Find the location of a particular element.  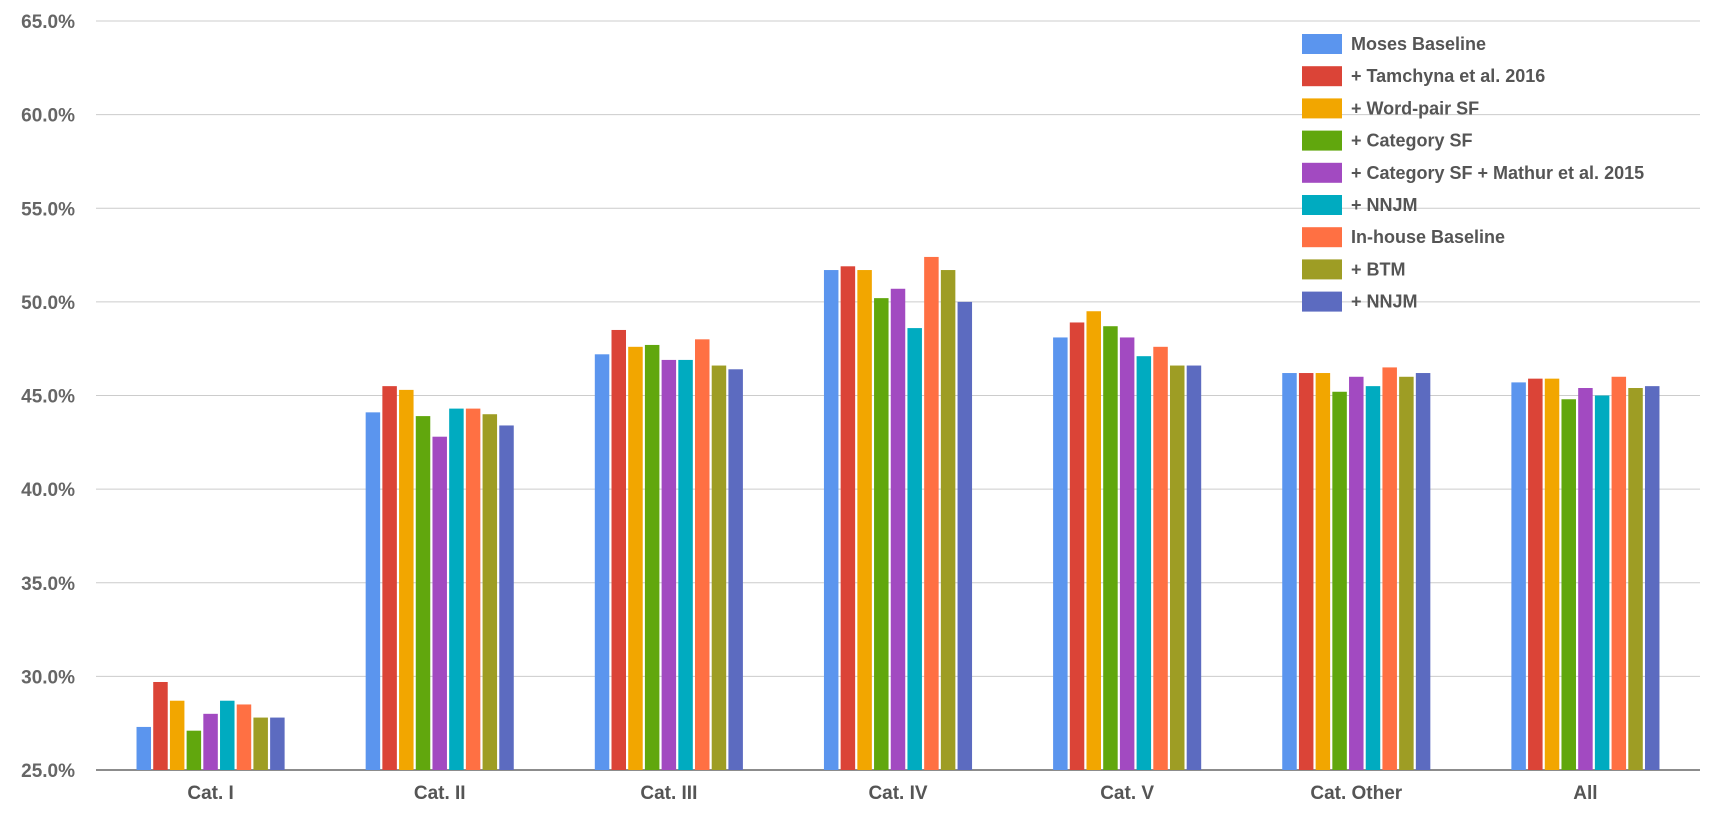

legend-label: In-house Baseline is located at coordinates (1428, 237).